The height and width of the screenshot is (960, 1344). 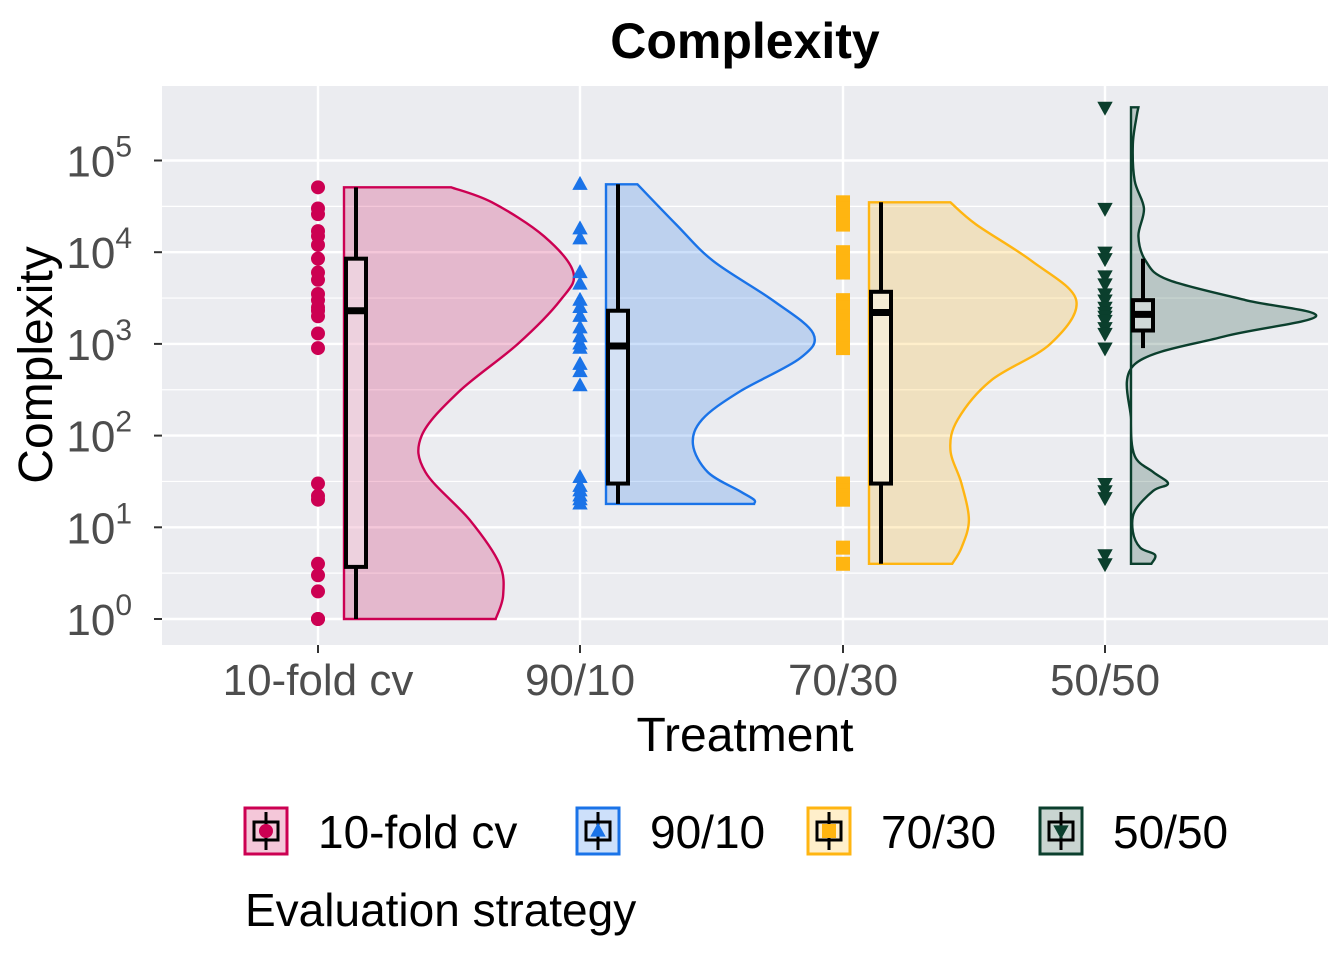 What do you see at coordinates (123, 513) in the screenshot?
I see `y-tick-exponent: 1` at bounding box center [123, 513].